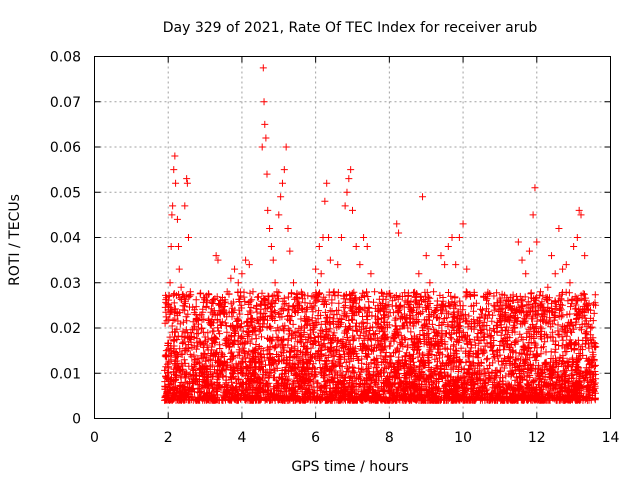 The height and width of the screenshot is (480, 640). Describe the element at coordinates (349, 467) in the screenshot. I see `x-axis-title: GPS time / hours` at that location.